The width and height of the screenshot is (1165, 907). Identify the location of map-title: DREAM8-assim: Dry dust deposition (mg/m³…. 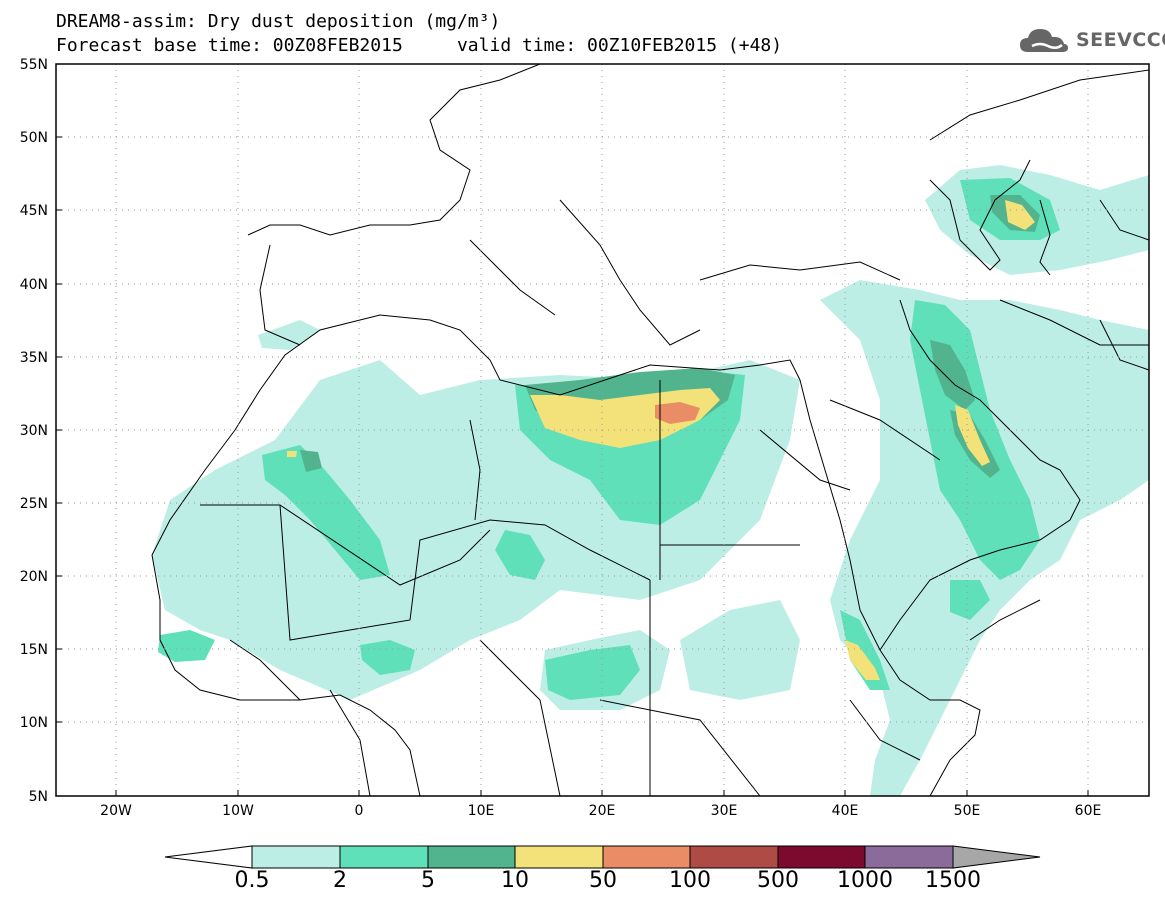
(278, 21).